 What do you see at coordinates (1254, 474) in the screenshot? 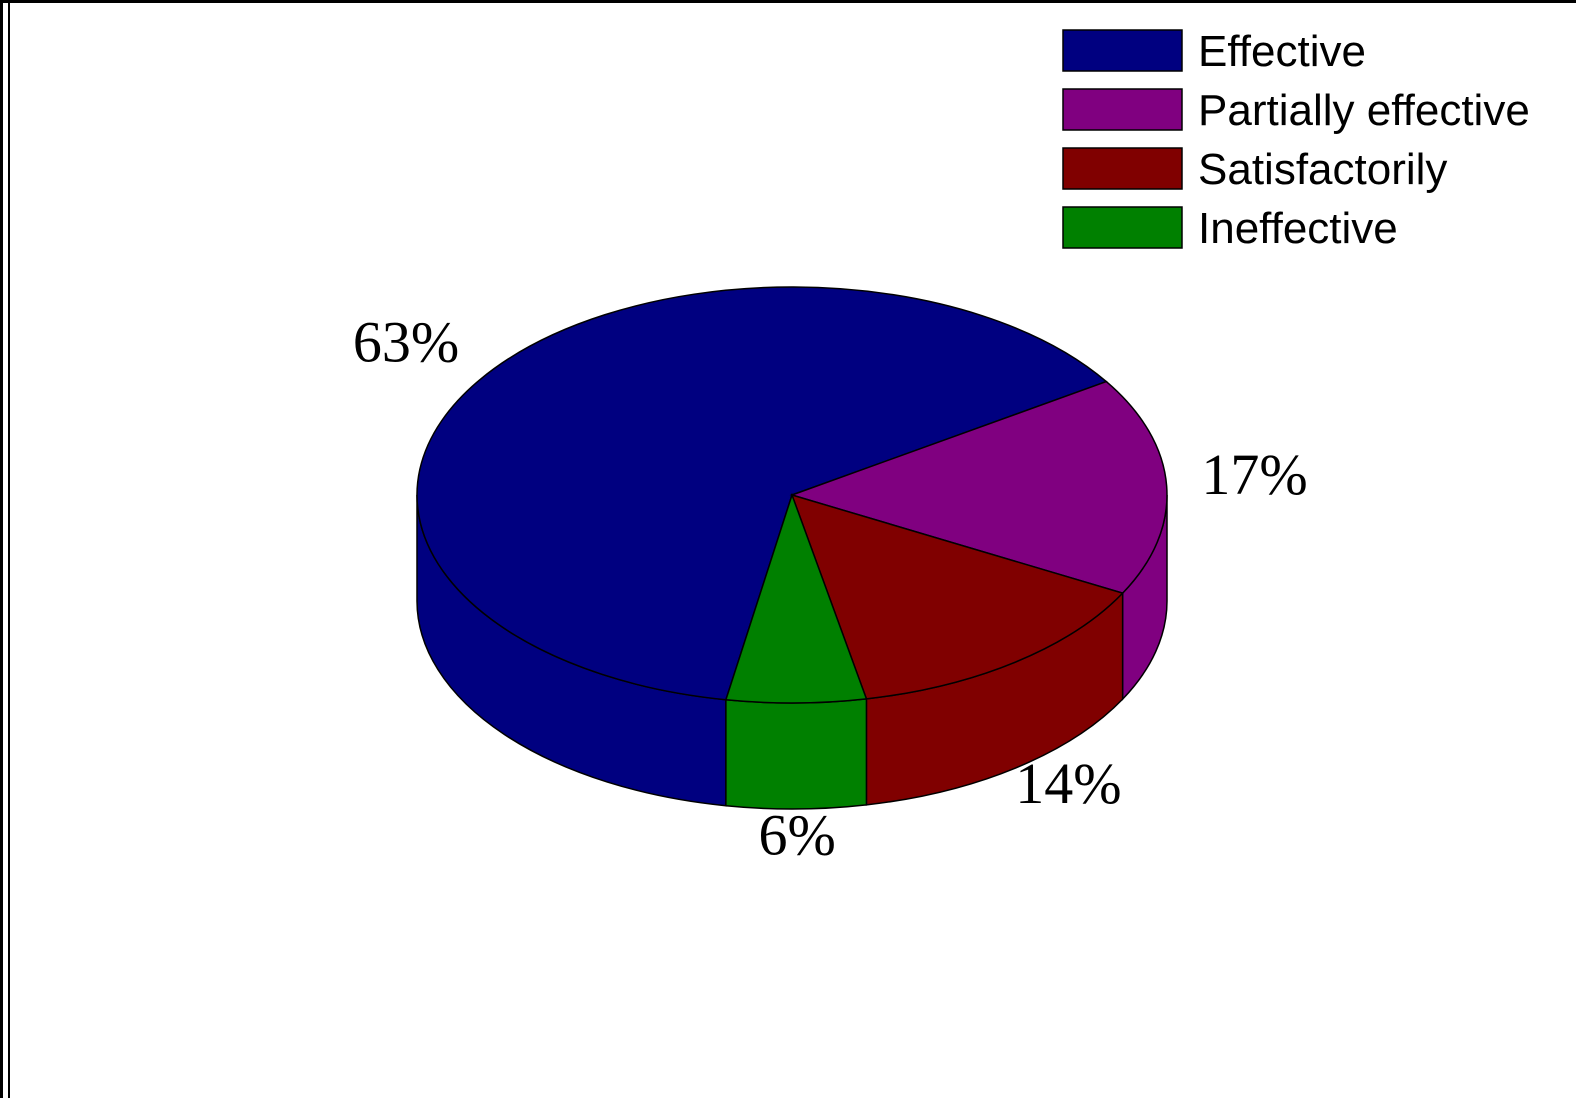
I see `pie-label-partially-effective: 17%` at bounding box center [1254, 474].